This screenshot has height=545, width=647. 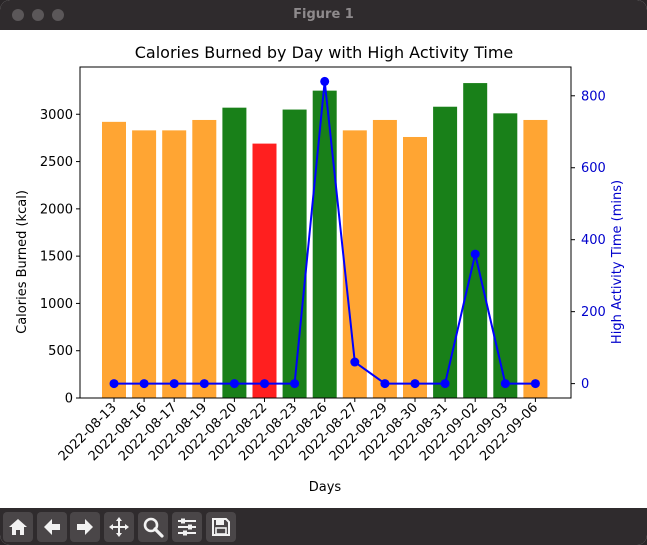 I want to click on home-icon, so click(x=18, y=527).